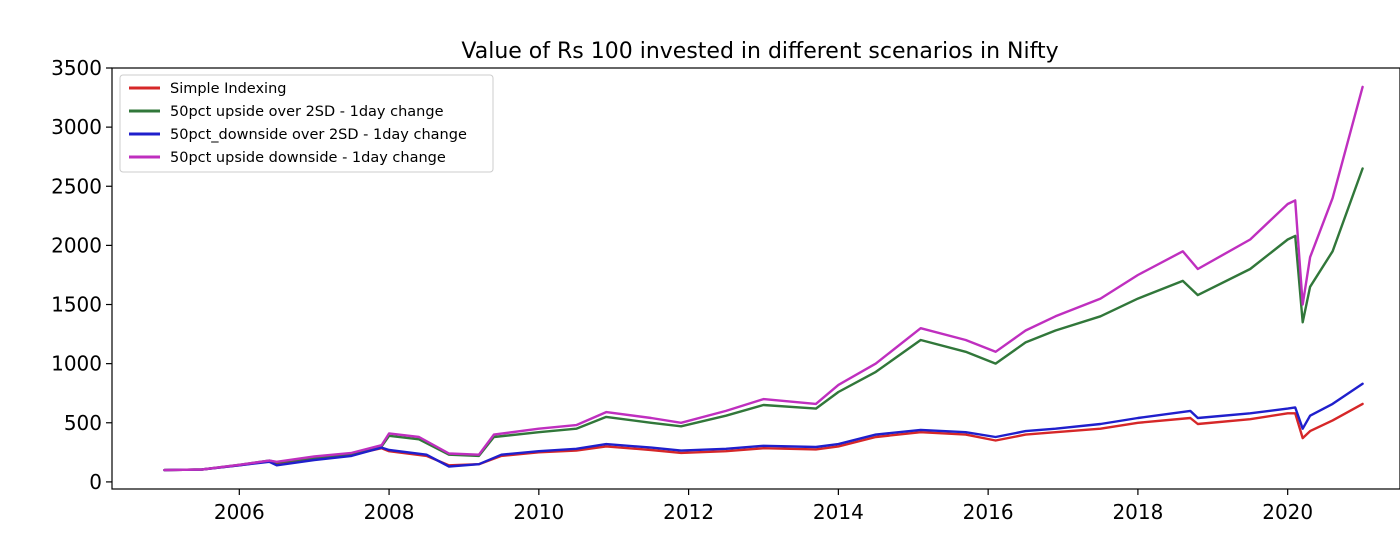 This screenshot has width=1400, height=537. Describe the element at coordinates (838, 512) in the screenshot. I see `x-tick-label: 2014` at that location.